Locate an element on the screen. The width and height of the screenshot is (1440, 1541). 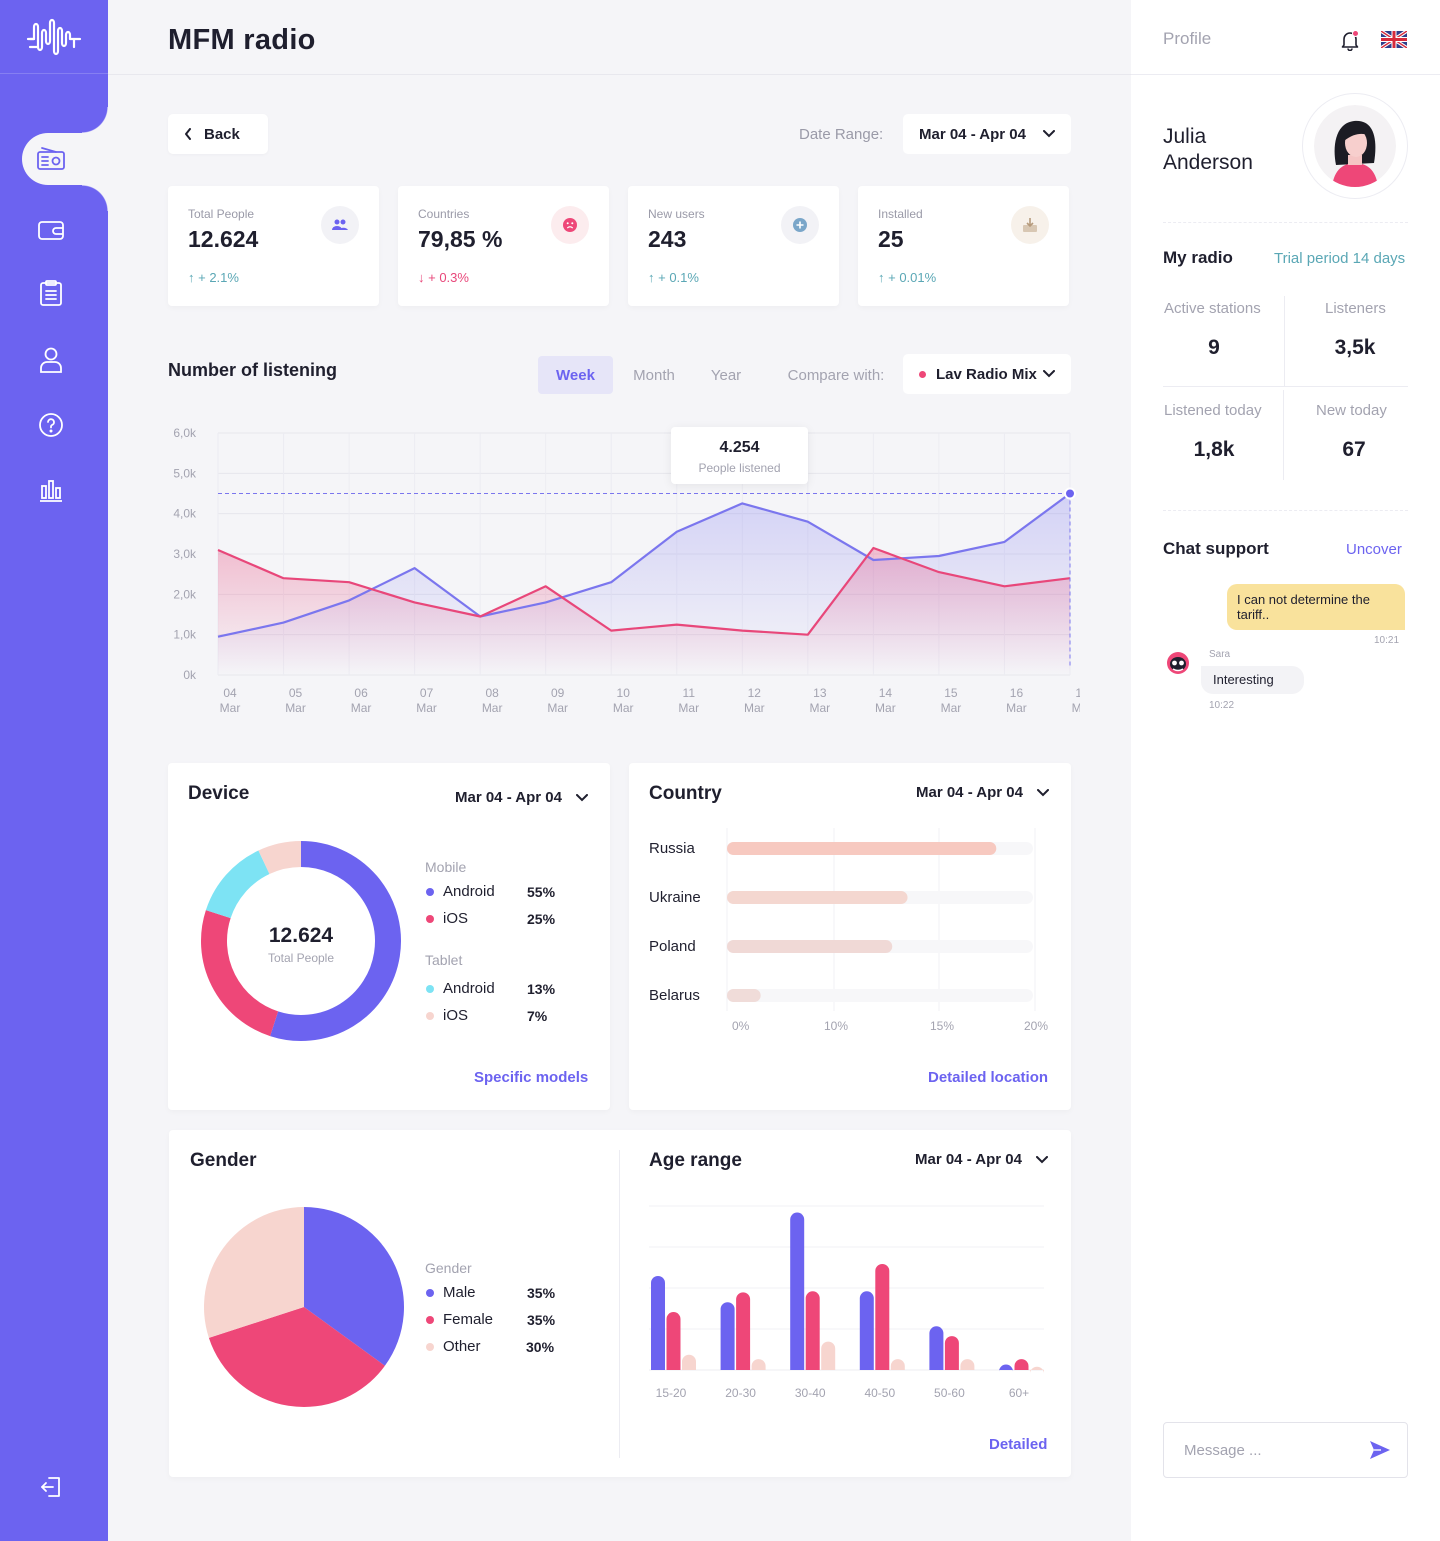
bar-chart-icon is located at coordinates (51, 491).